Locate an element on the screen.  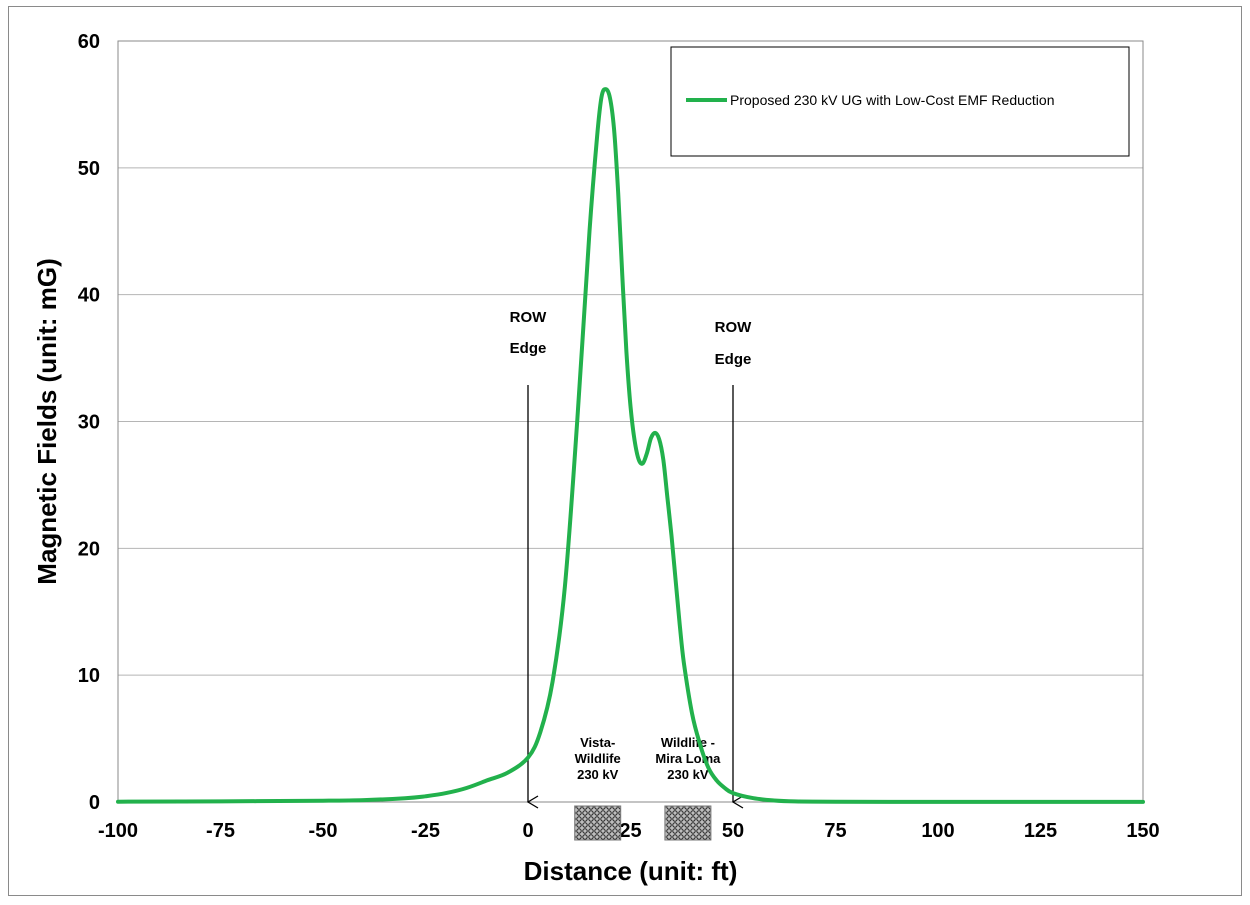
x-tick-label: 100 is located at coordinates (937, 831).